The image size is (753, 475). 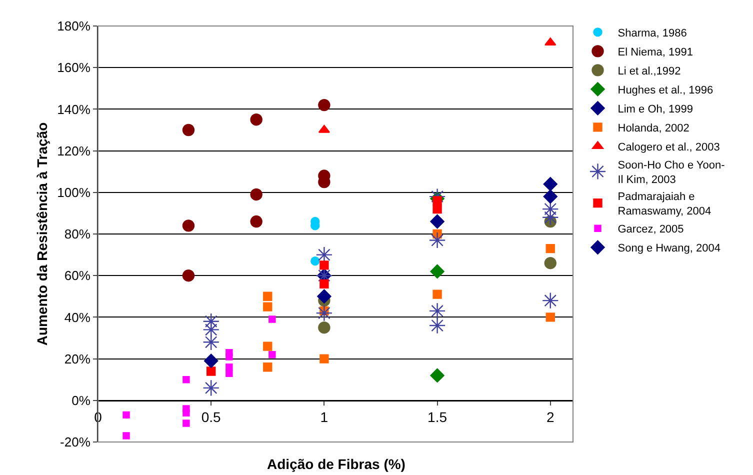 I want to click on legend-label: Hughes et al., 1996, so click(x=666, y=90).